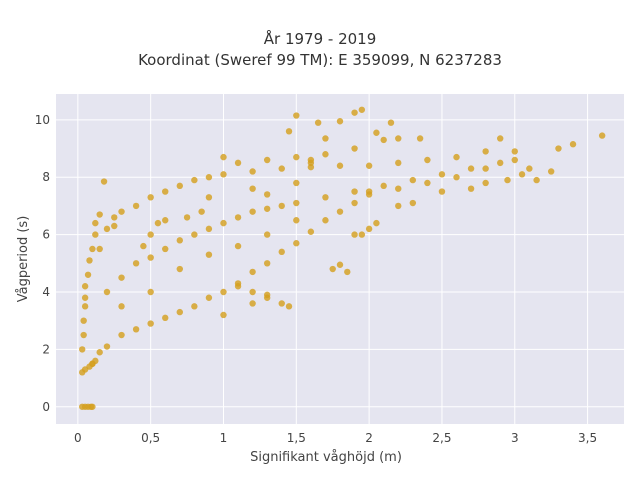  What do you see at coordinates (46, 407) in the screenshot?
I see `y-tick-label: 0` at bounding box center [46, 407].